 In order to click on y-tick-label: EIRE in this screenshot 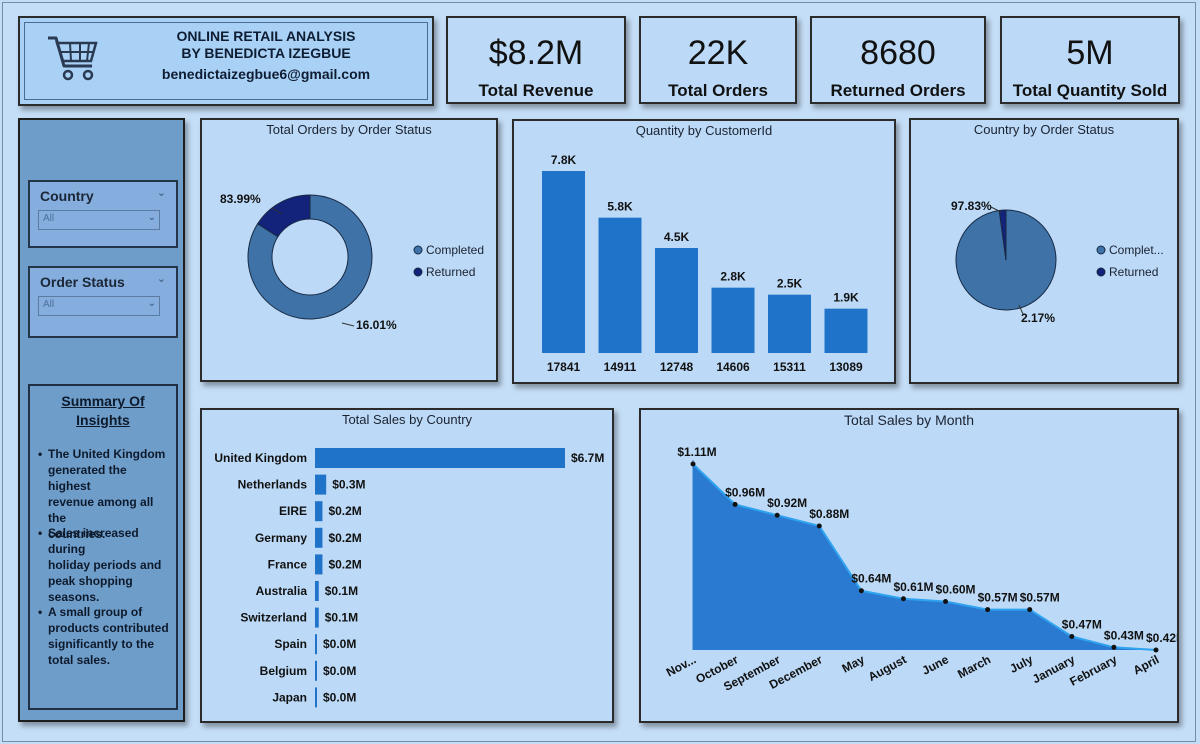, I will do `click(293, 511)`.